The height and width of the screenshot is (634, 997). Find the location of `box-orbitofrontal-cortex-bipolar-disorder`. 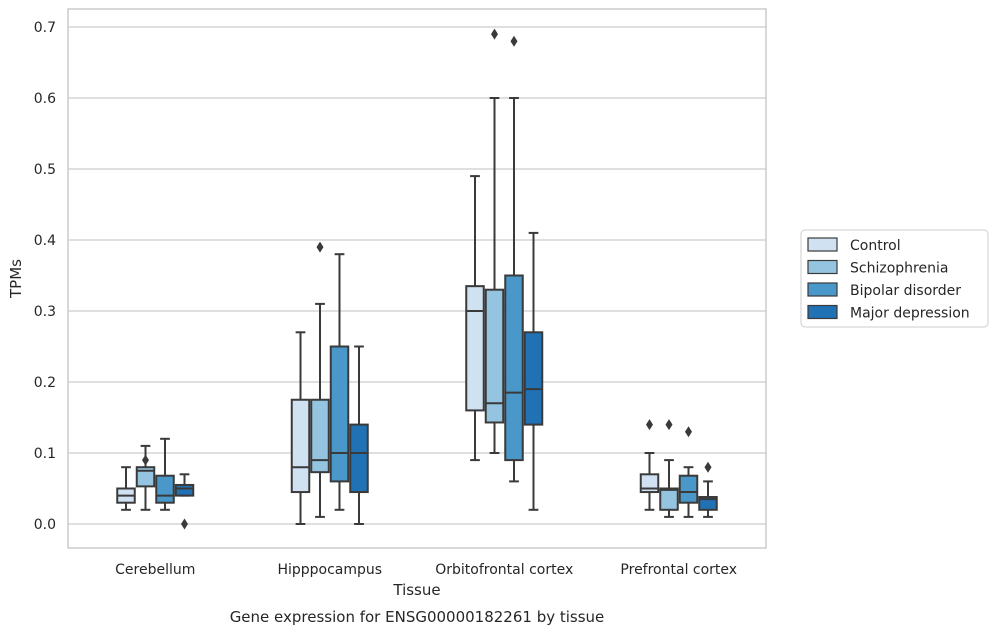

box-orbitofrontal-cortex-bipolar-disorder is located at coordinates (514, 259).